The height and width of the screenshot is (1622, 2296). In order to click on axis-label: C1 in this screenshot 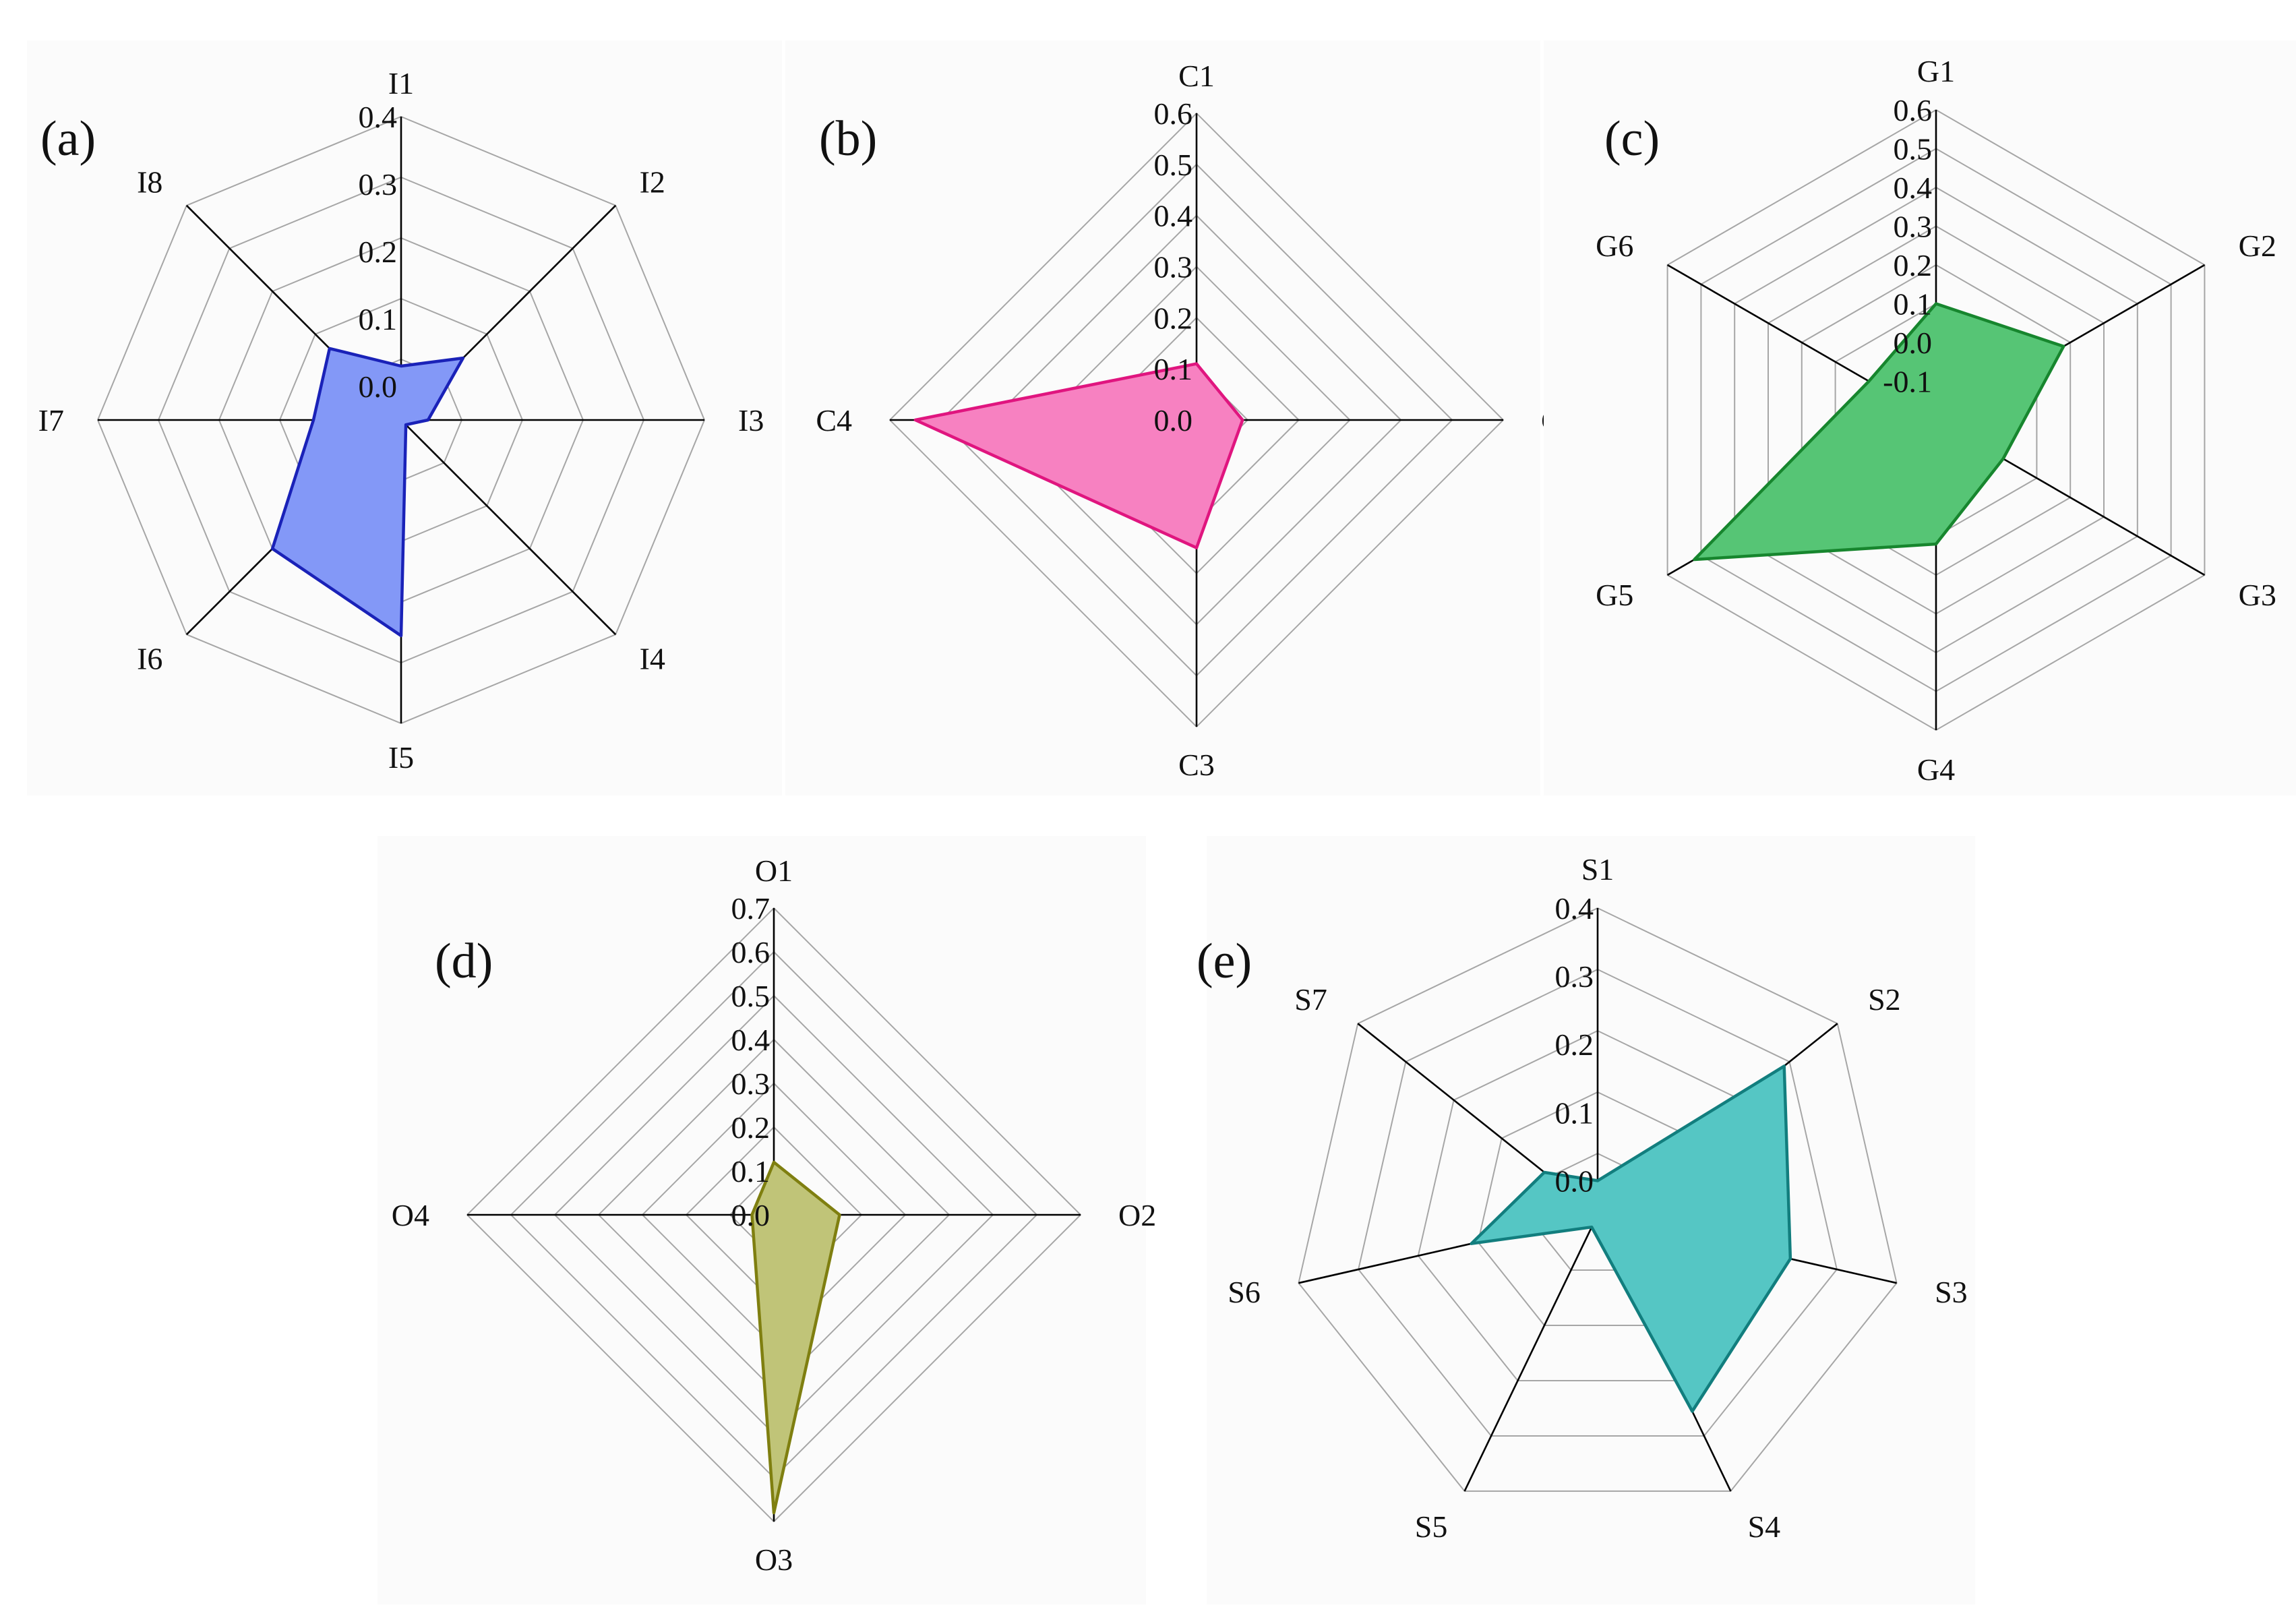, I will do `click(1196, 76)`.